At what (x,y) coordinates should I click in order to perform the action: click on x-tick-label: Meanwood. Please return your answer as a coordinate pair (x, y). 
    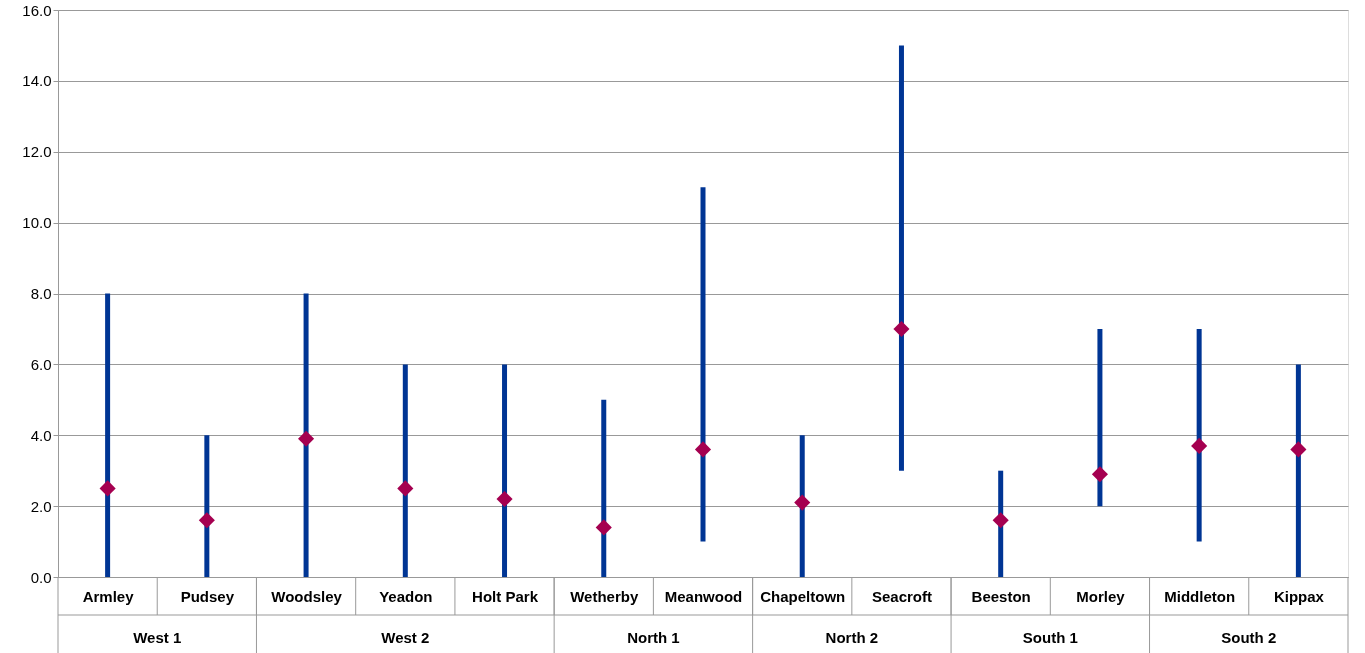
    Looking at the image, I should click on (703, 596).